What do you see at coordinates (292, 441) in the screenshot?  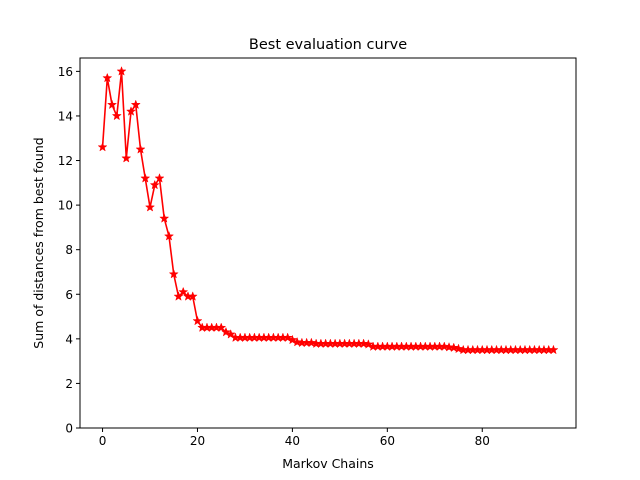 I see `x-tick-label: 40` at bounding box center [292, 441].